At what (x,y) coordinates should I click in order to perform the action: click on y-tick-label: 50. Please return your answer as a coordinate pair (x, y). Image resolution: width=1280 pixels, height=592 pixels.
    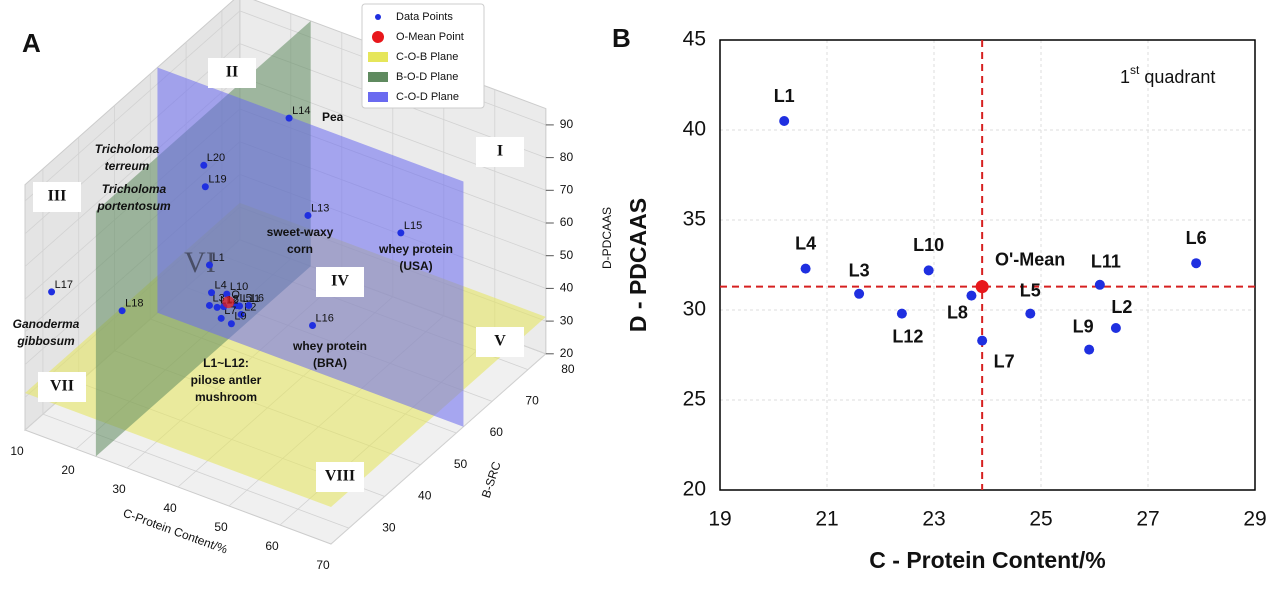
    Looking at the image, I should click on (461, 464).